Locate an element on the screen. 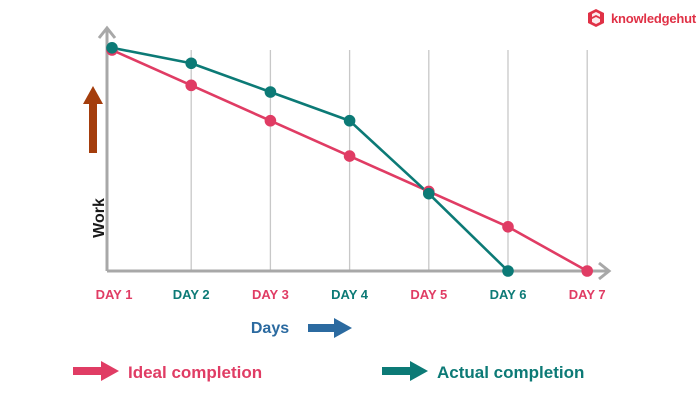 The width and height of the screenshot is (700, 410). brand-logo: knowledgehut is located at coordinates (641, 18).